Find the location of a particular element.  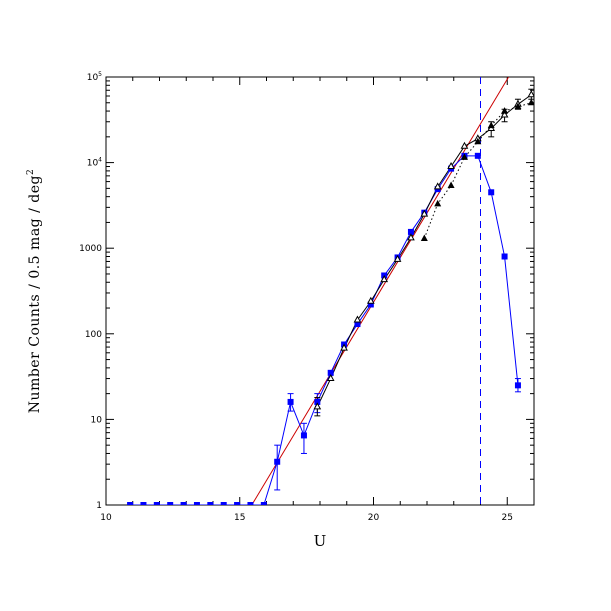

y-tick-label-exponent: 5 is located at coordinates (100, 74).